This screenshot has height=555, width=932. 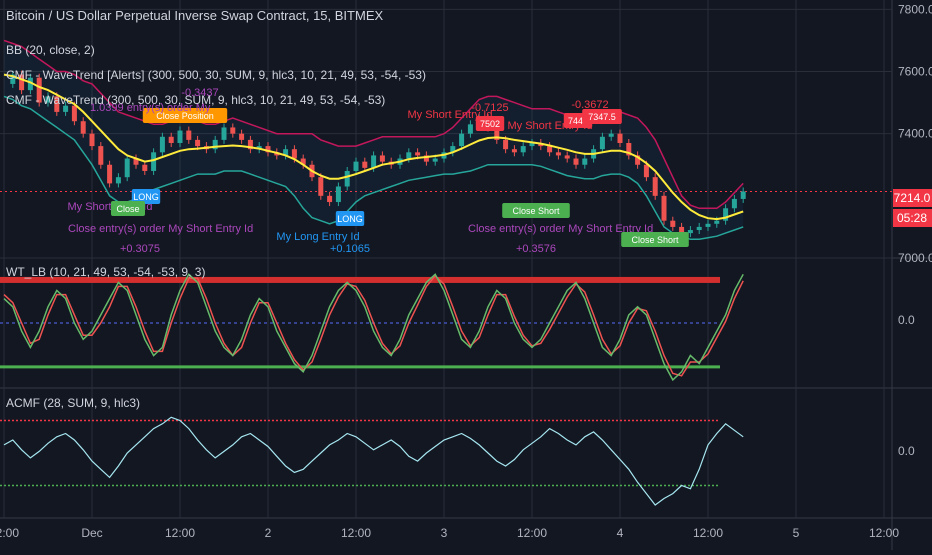 I want to click on price-tick-label: 7600.0, so click(x=915, y=71).